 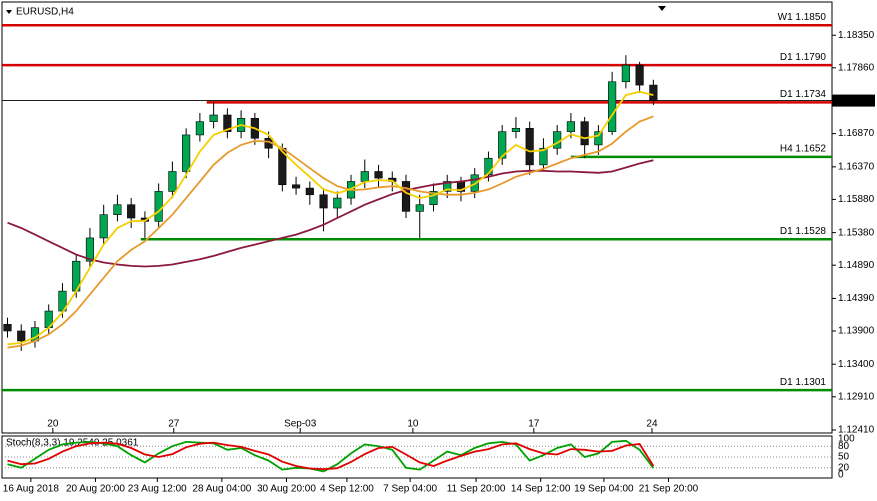 What do you see at coordinates (856, 298) in the screenshot?
I see `y-tick-label: 1.14390` at bounding box center [856, 298].